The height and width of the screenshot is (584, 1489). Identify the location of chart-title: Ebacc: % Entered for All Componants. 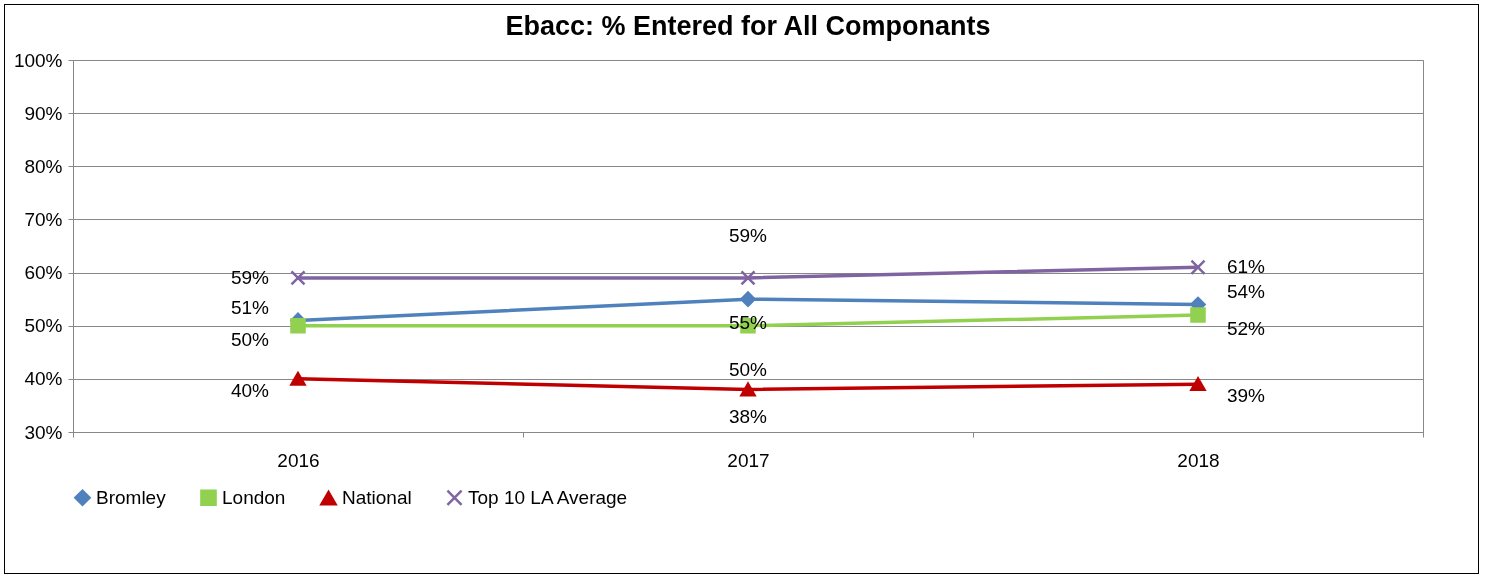
(748, 26).